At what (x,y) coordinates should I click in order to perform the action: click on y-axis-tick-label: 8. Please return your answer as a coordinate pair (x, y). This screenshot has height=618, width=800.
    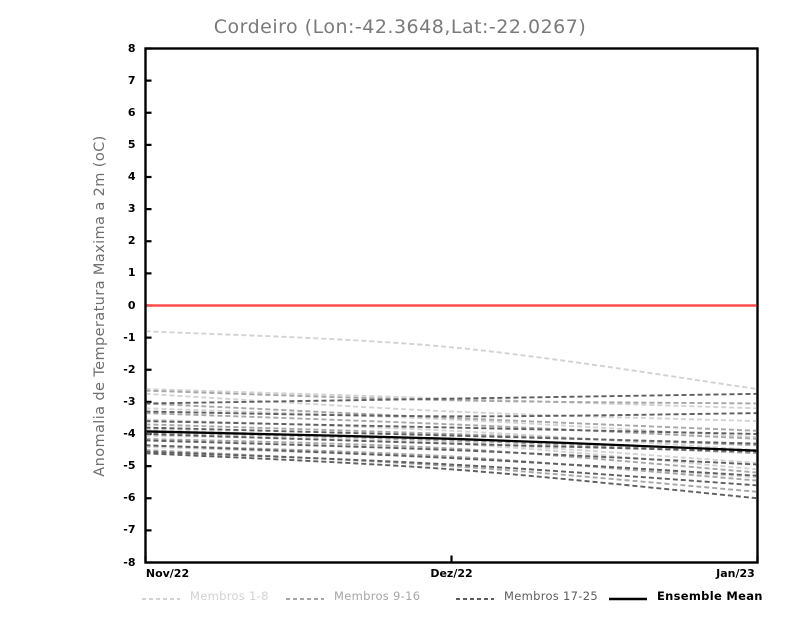
    Looking at the image, I should click on (131, 48).